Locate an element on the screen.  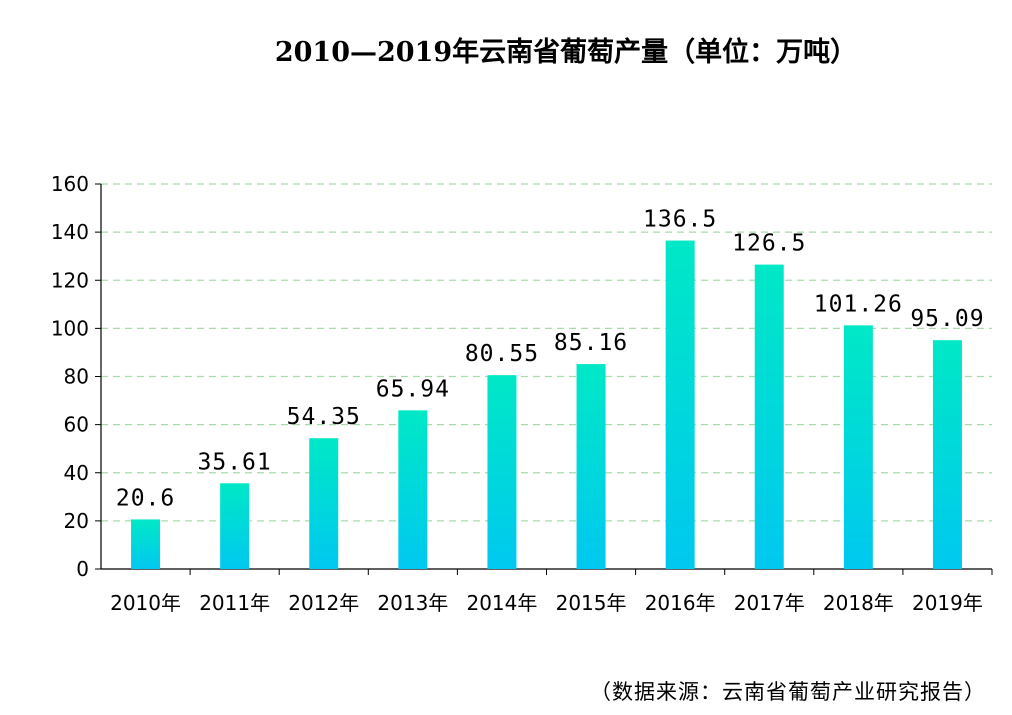
x-tick-label: 2012年 is located at coordinates (323, 603).